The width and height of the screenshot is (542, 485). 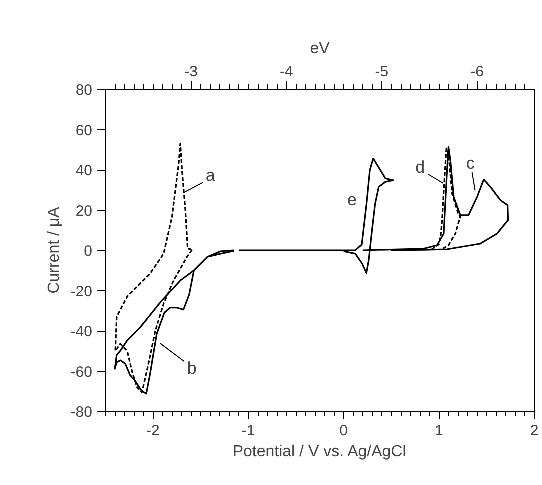 I want to click on y-tick-label: 60, so click(x=84, y=131).